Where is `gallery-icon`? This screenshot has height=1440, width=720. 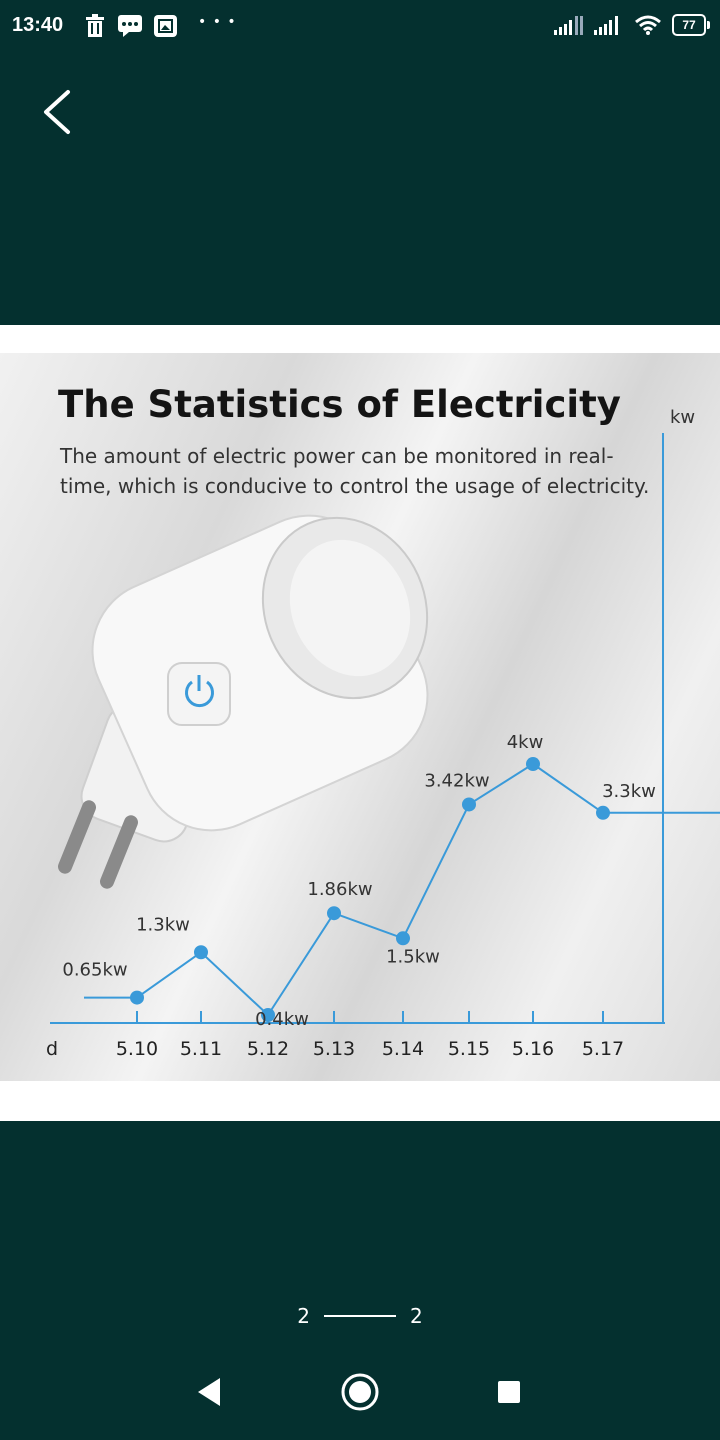
gallery-icon is located at coordinates (165, 26).